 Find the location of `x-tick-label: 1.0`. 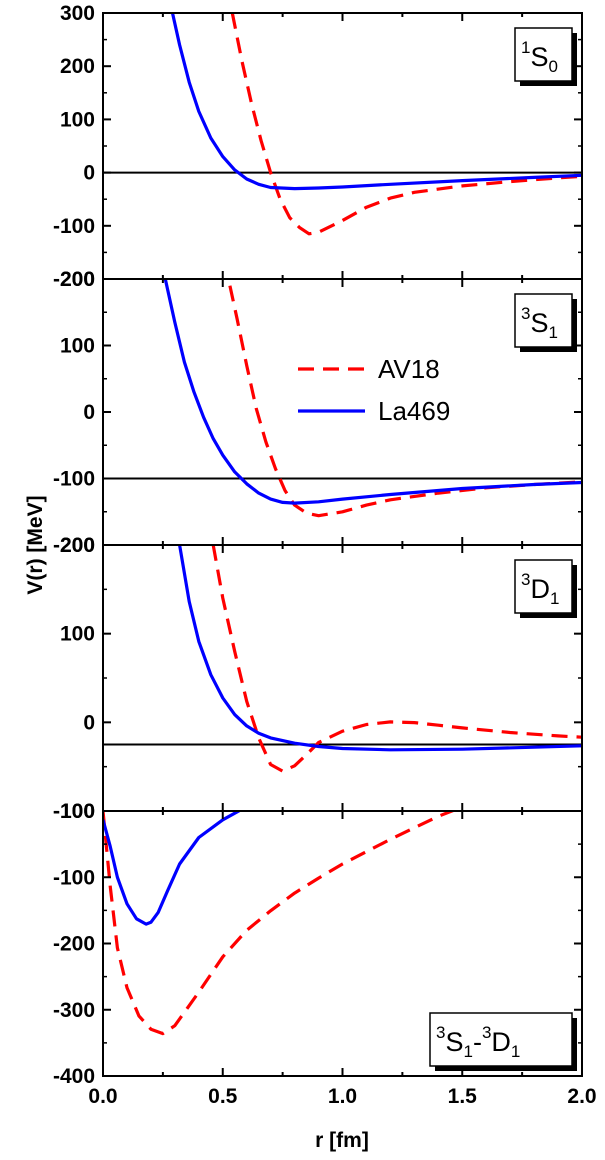

x-tick-label: 1.0 is located at coordinates (342, 1096).